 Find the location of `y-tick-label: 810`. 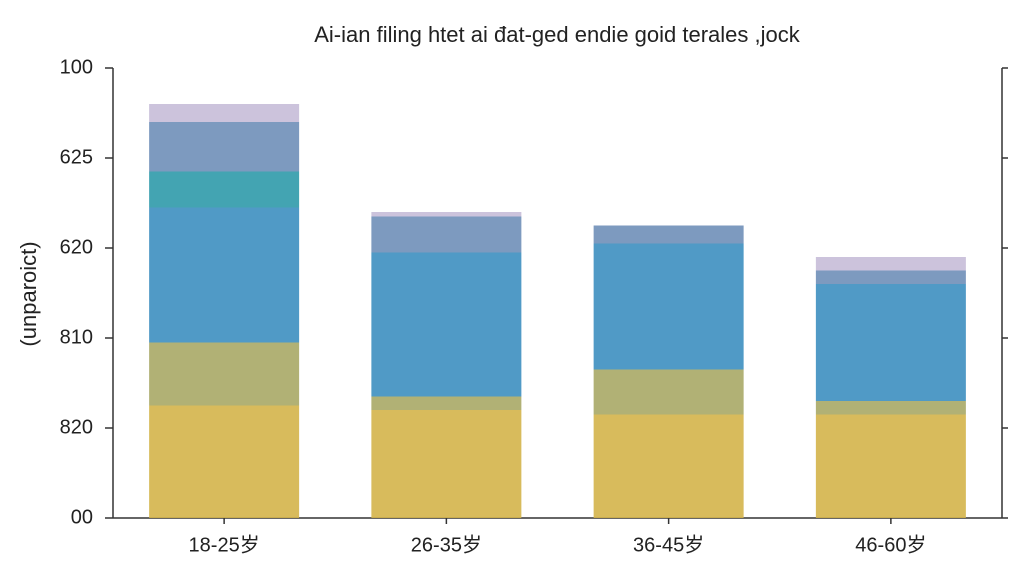

y-tick-label: 810 is located at coordinates (76, 337).